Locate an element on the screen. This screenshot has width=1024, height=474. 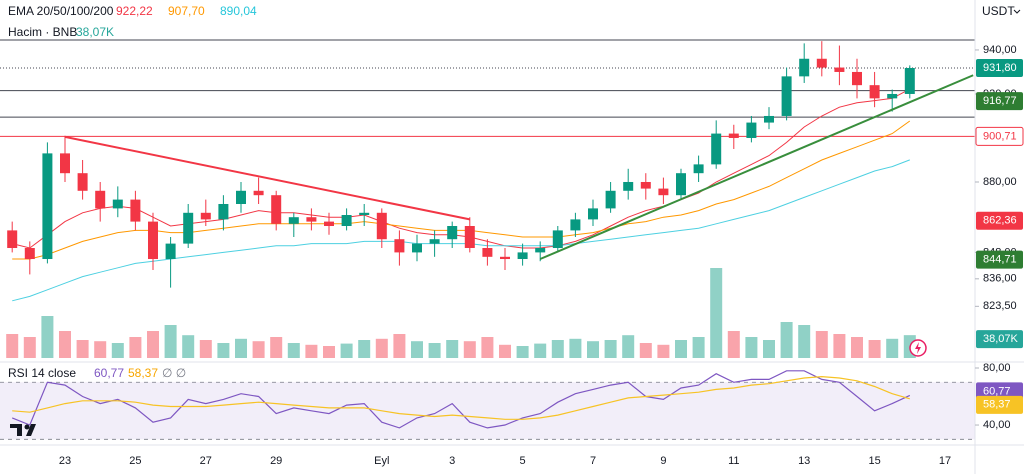
alert-icon is located at coordinates (918, 348).